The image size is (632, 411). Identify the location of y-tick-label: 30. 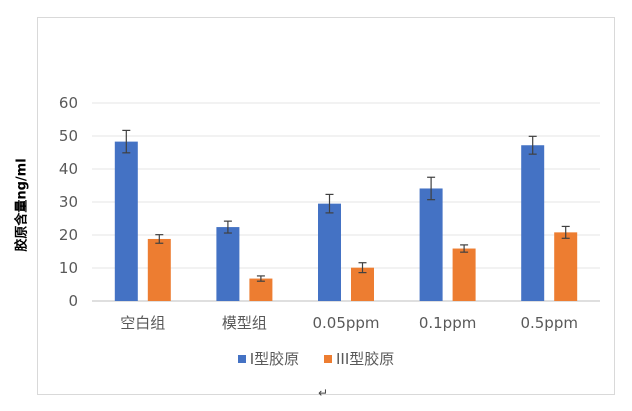
(68, 202).